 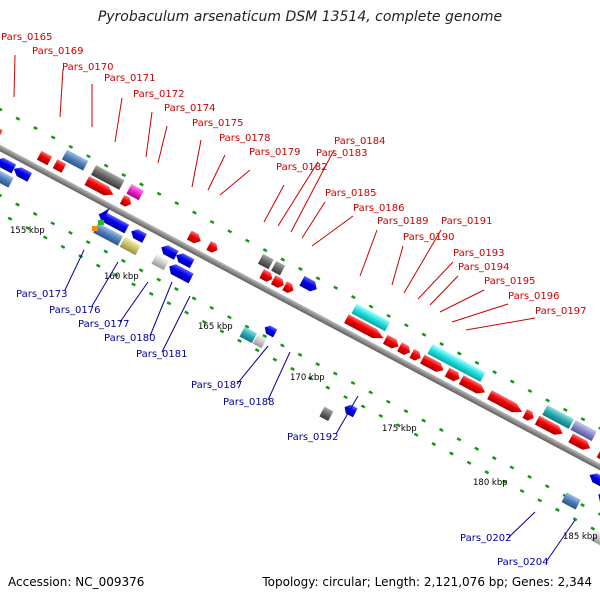 What do you see at coordinates (27, 231) in the screenshot?
I see `position-label: 155 kbp` at bounding box center [27, 231].